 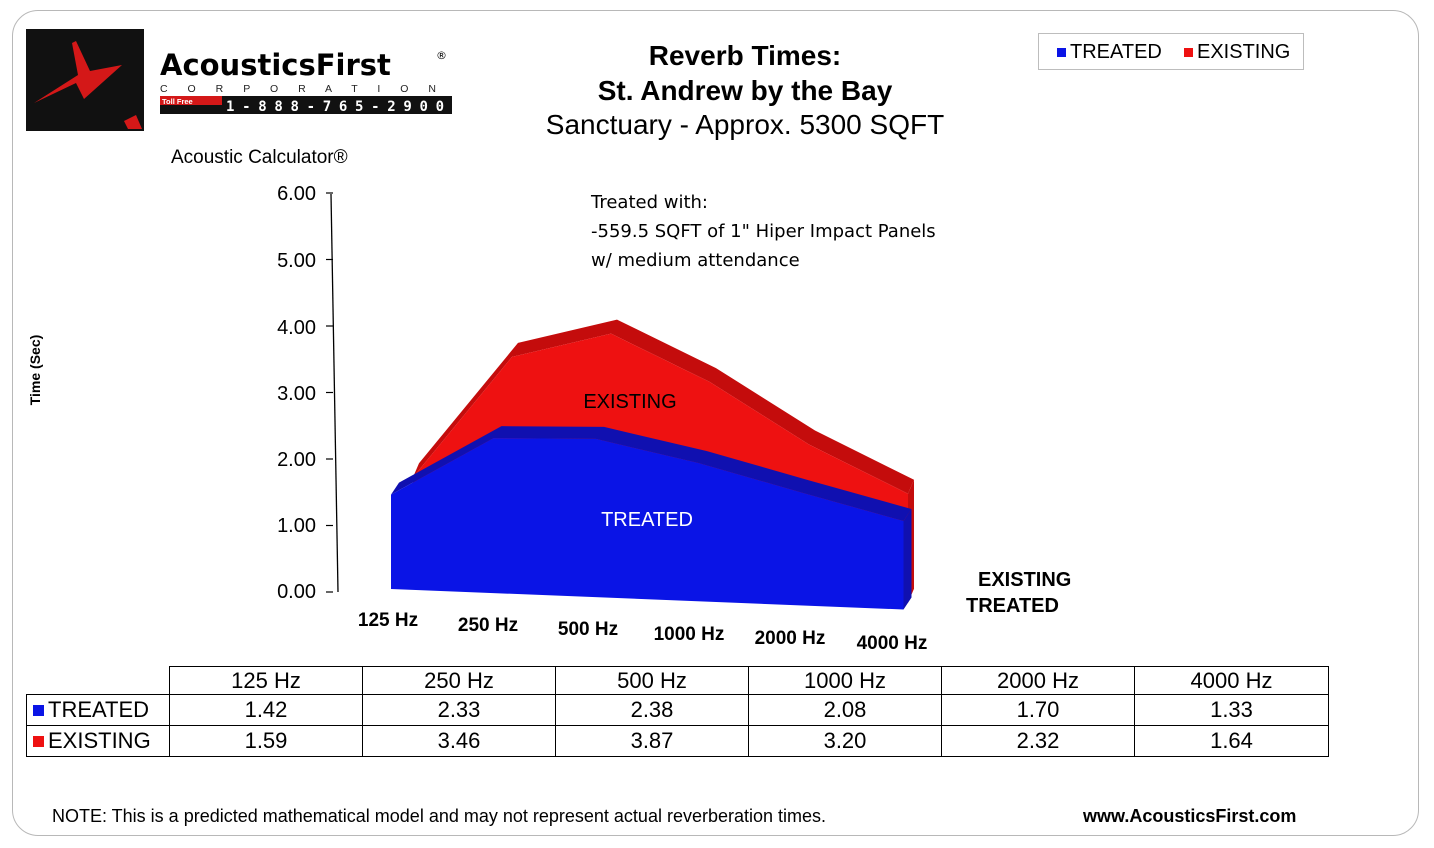 I want to click on logo-registered: ®, so click(x=441, y=55).